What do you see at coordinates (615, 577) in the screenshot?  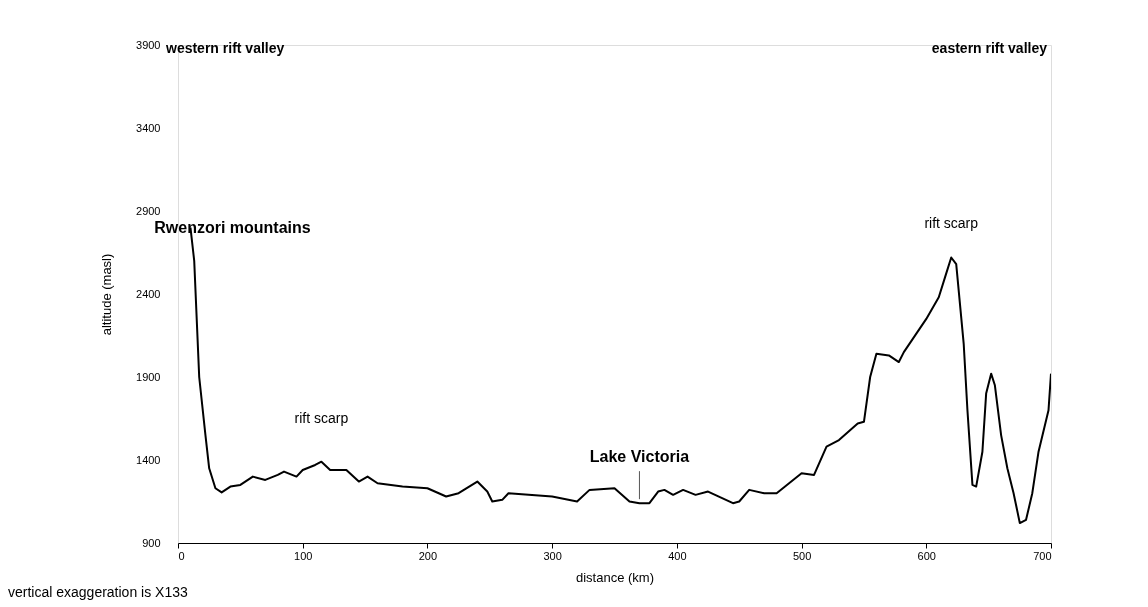 I see `x-axis-title: distance (km)` at bounding box center [615, 577].